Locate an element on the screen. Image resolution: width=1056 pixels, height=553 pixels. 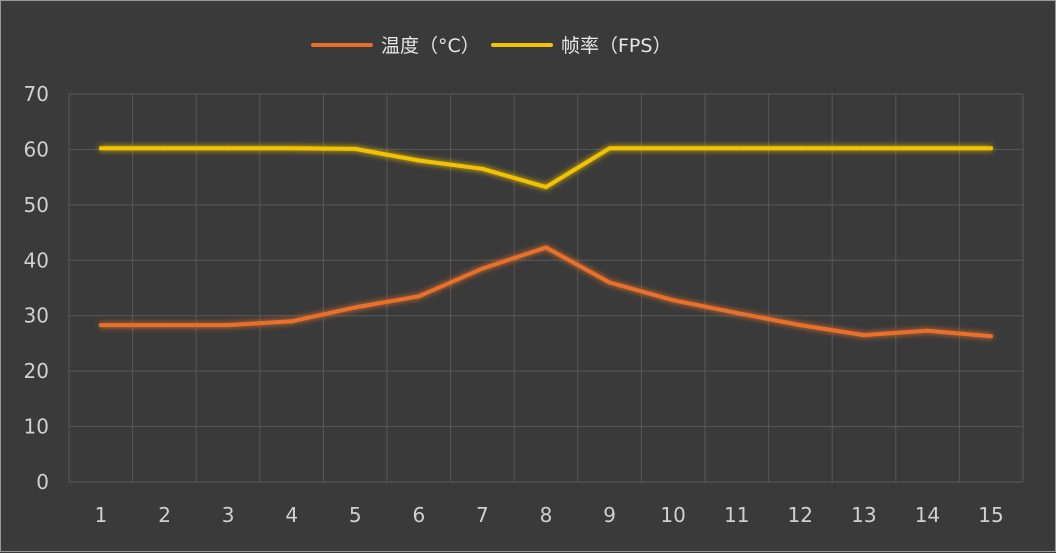
x-tick-label: 15 is located at coordinates (990, 515).